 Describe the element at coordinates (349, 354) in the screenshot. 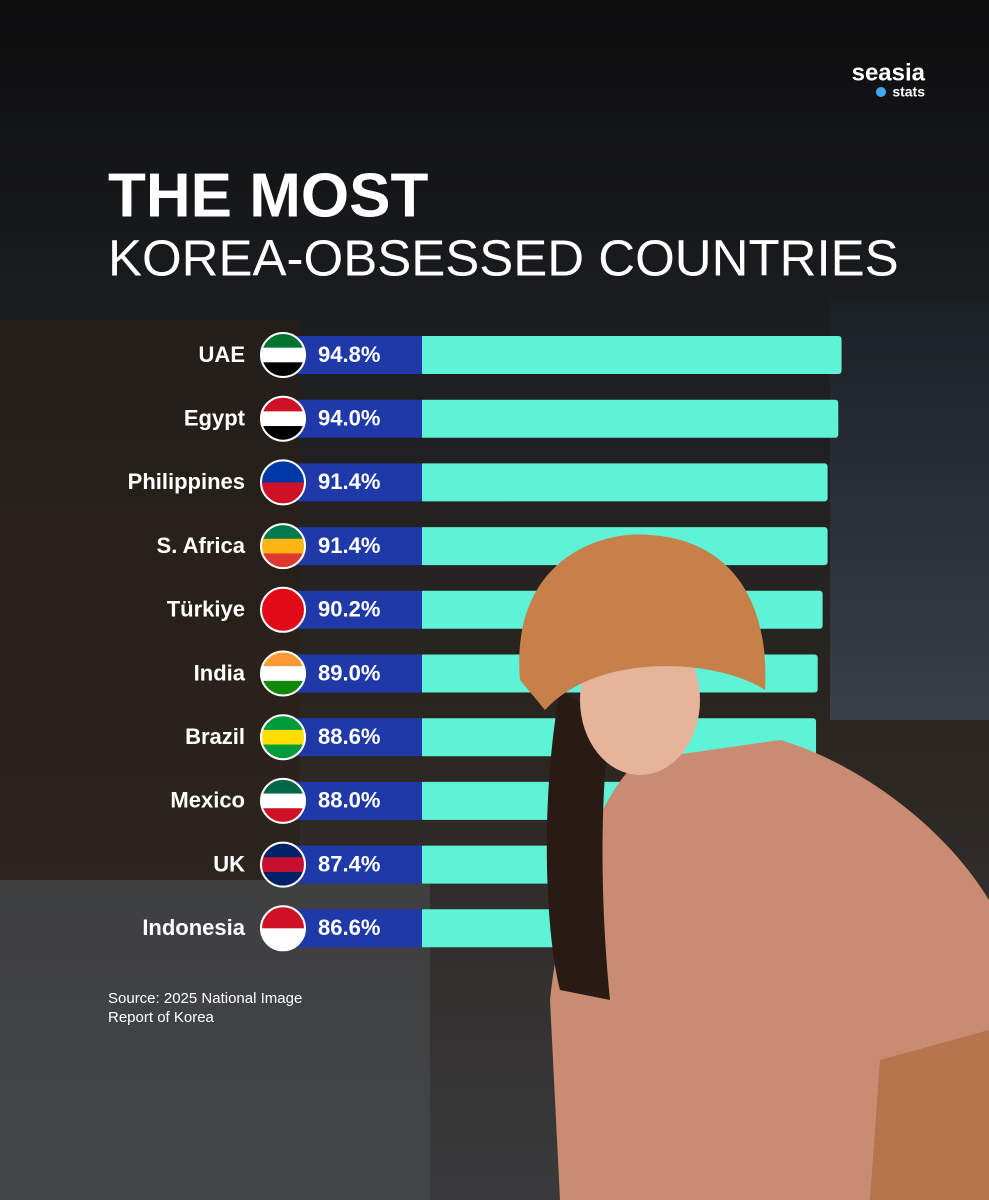

I see `value-label: 94.8%` at that location.